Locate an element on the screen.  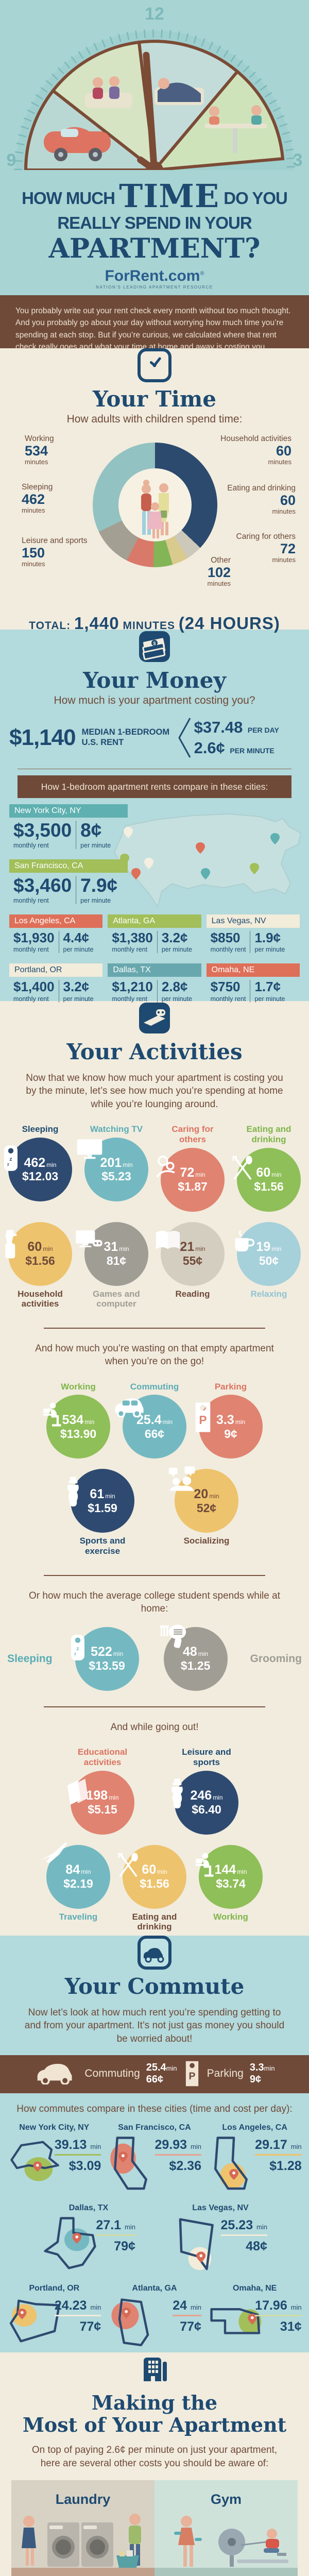
making-most-heading: Making the Most of Your Apartment is located at coordinates (154, 2414).